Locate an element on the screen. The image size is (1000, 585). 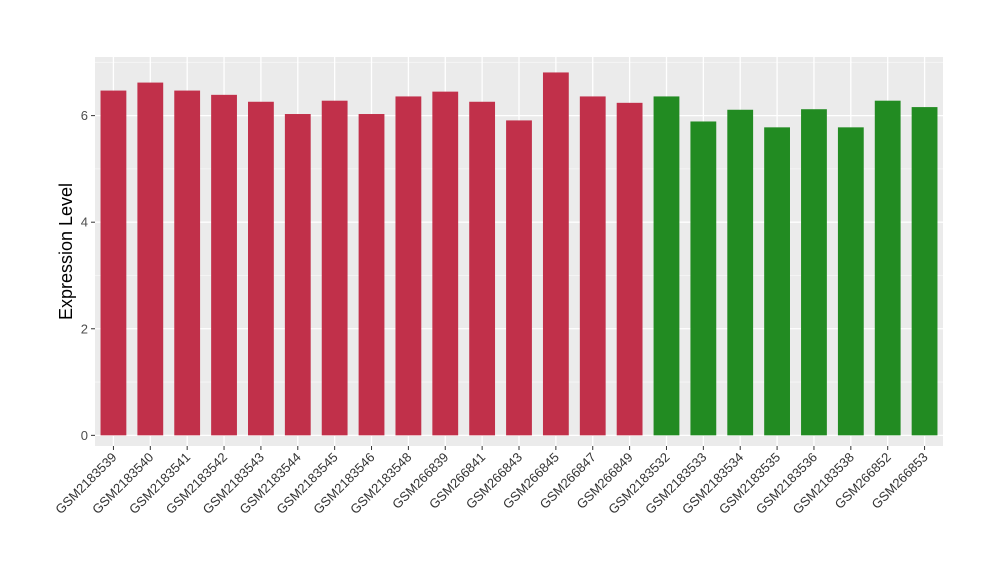
y-tick-label: 2 is located at coordinates (84, 328).